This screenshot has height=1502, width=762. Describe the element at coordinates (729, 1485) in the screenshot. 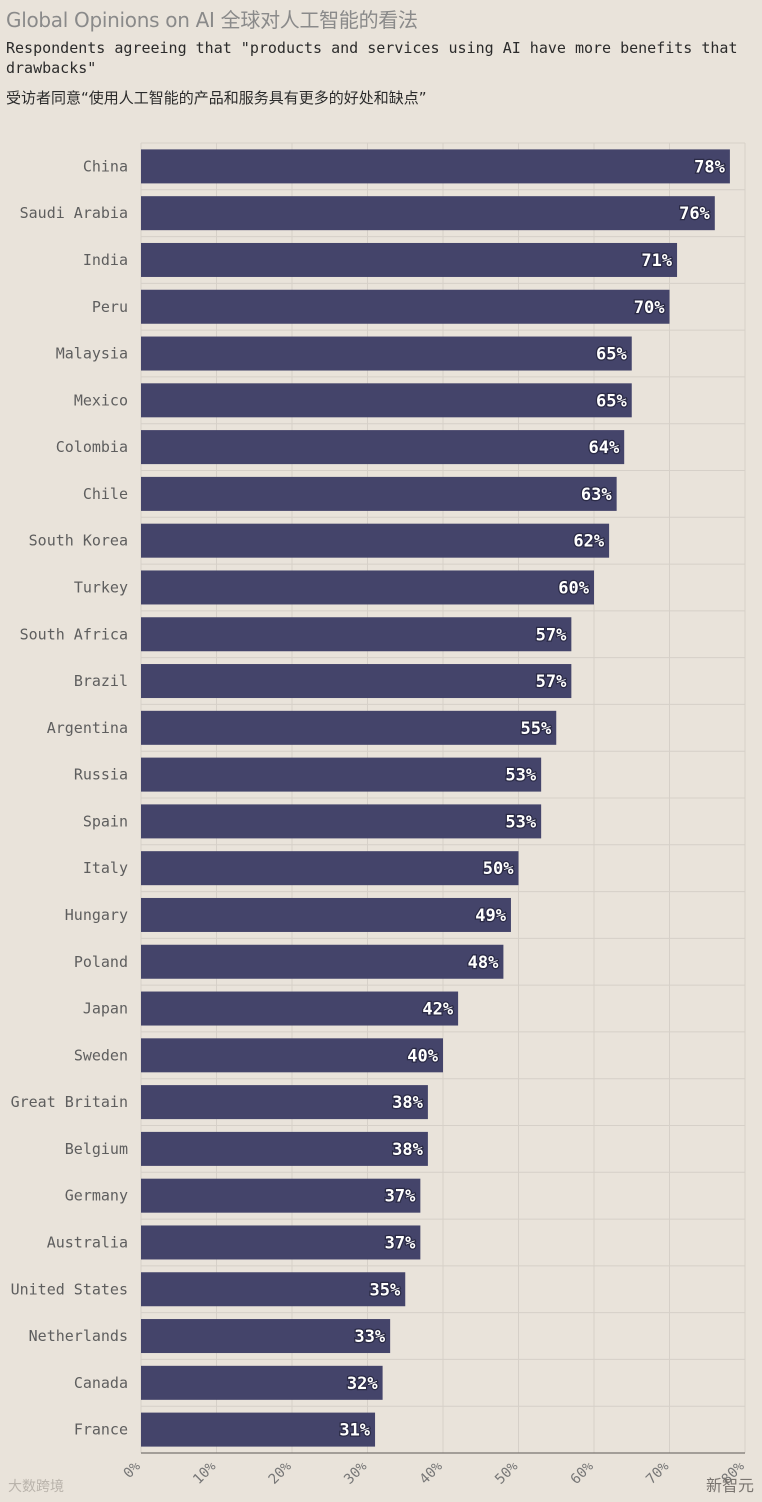

I see `watermark-right: 新智元` at that location.